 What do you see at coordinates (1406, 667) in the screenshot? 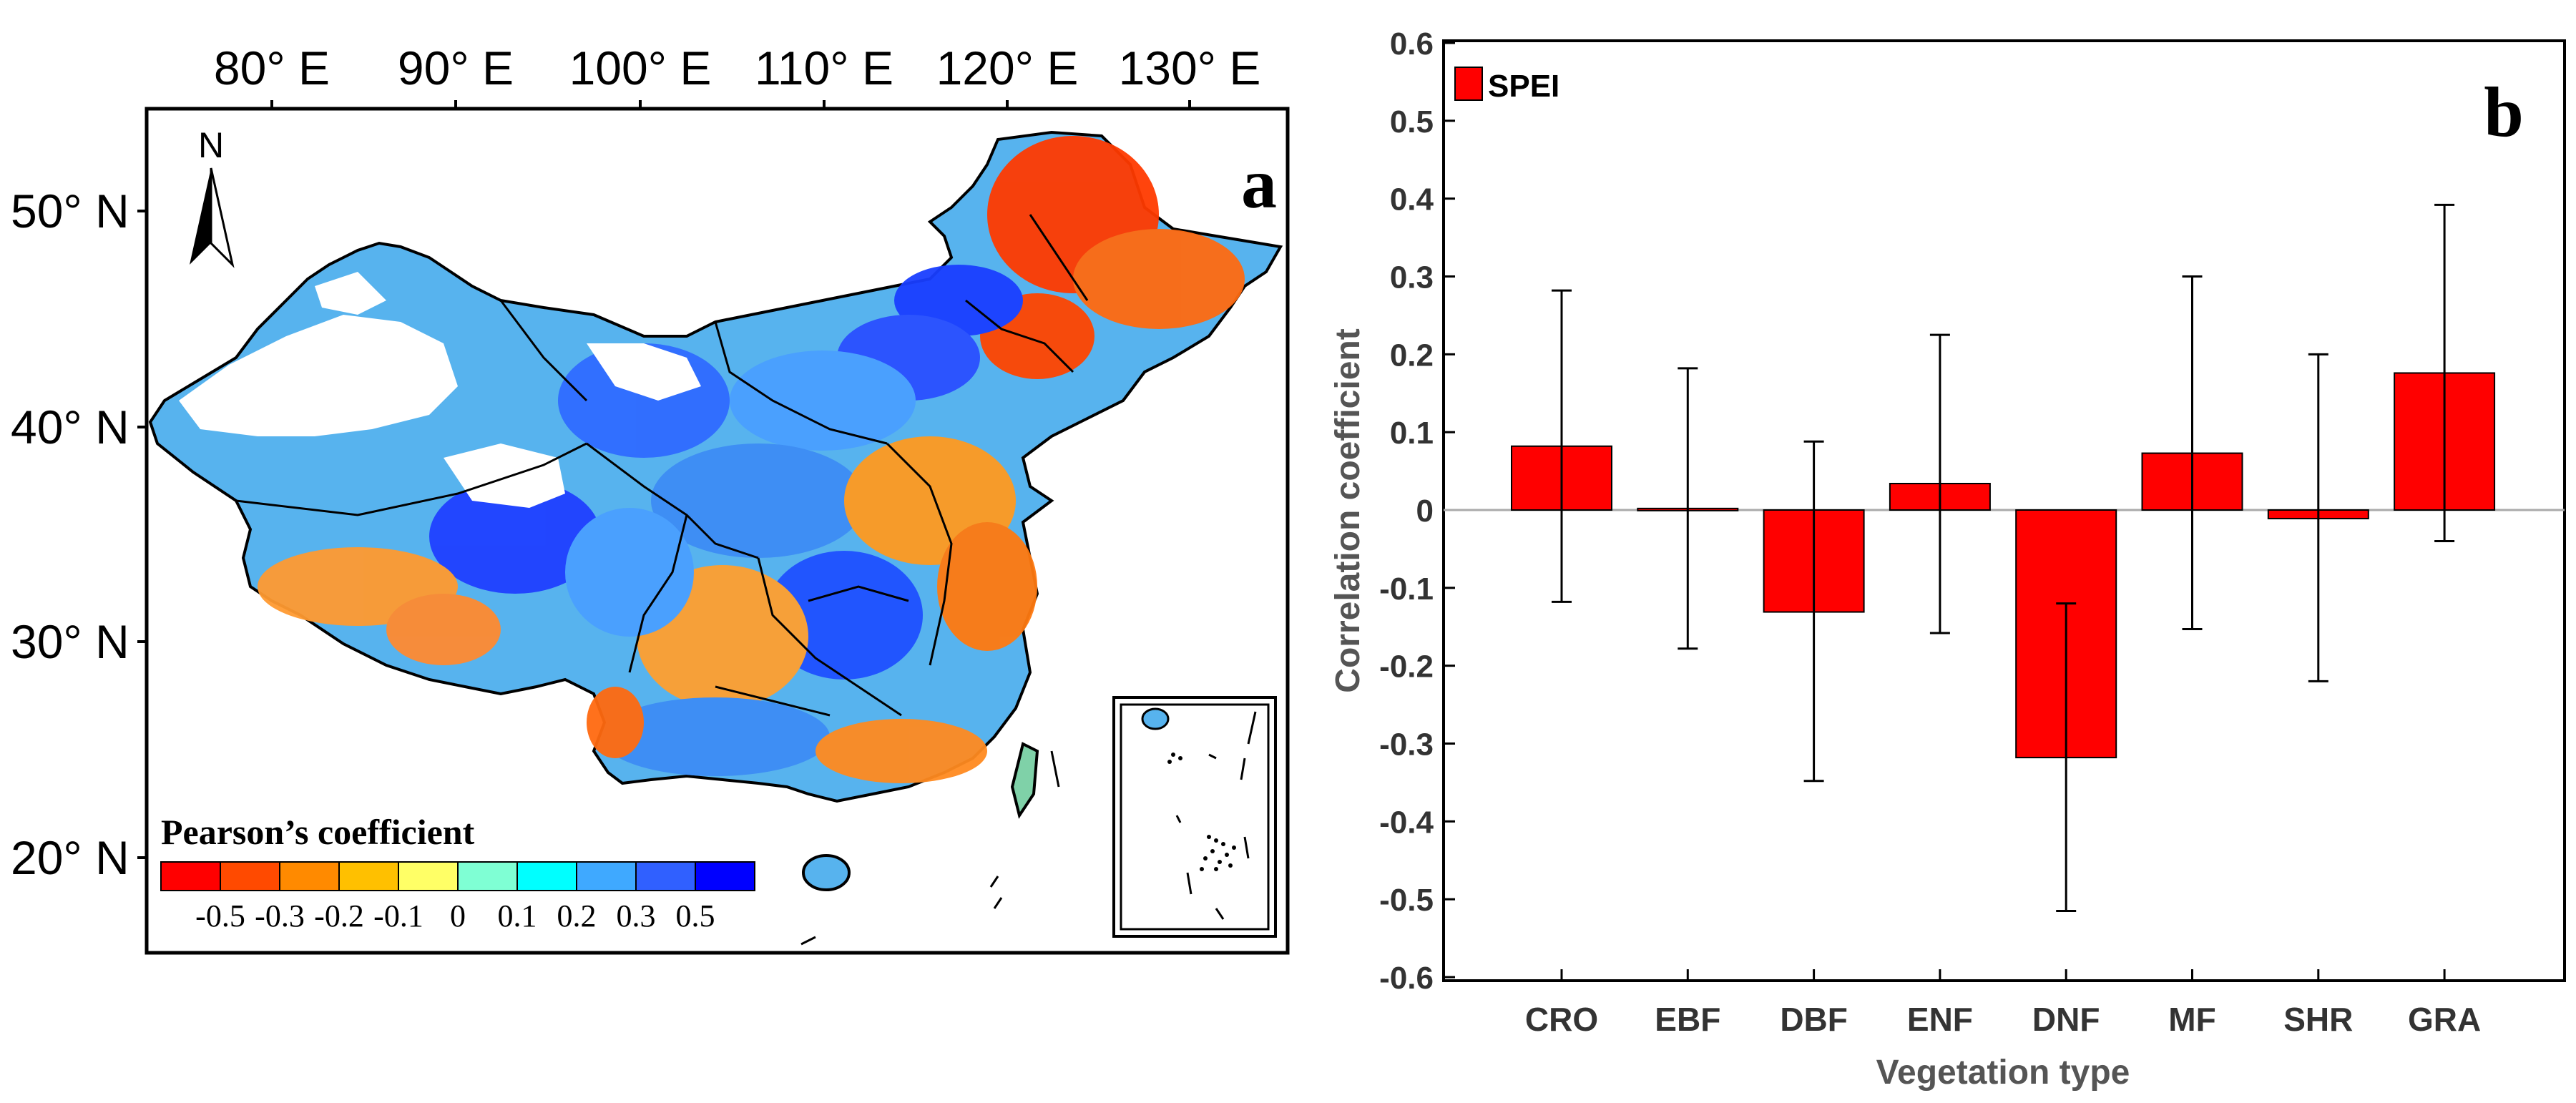
I see `y-tick-label: -0.2` at bounding box center [1406, 667].